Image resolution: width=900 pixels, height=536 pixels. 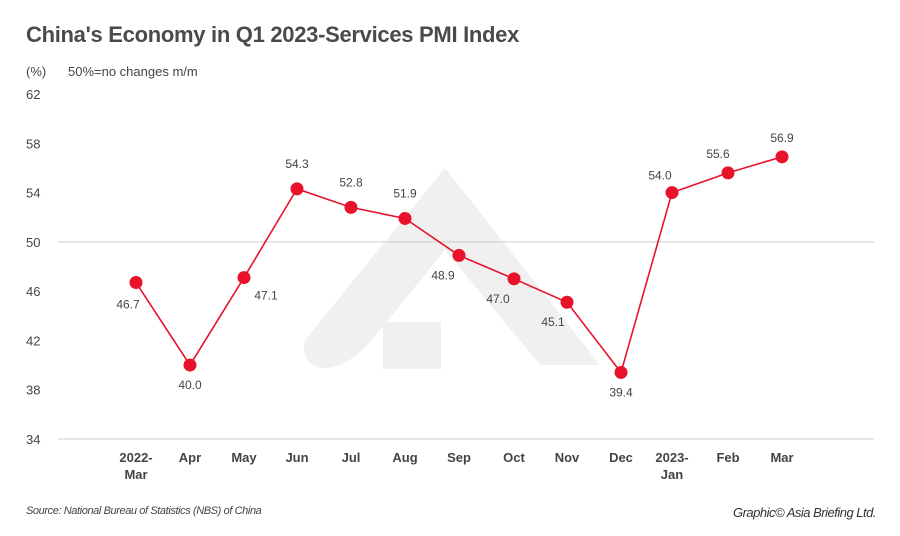 I want to click on y-tick-label: 42, so click(x=33, y=340).